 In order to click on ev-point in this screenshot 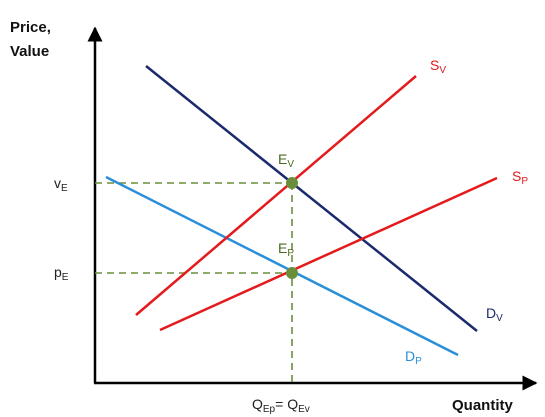, I will do `click(292, 183)`.